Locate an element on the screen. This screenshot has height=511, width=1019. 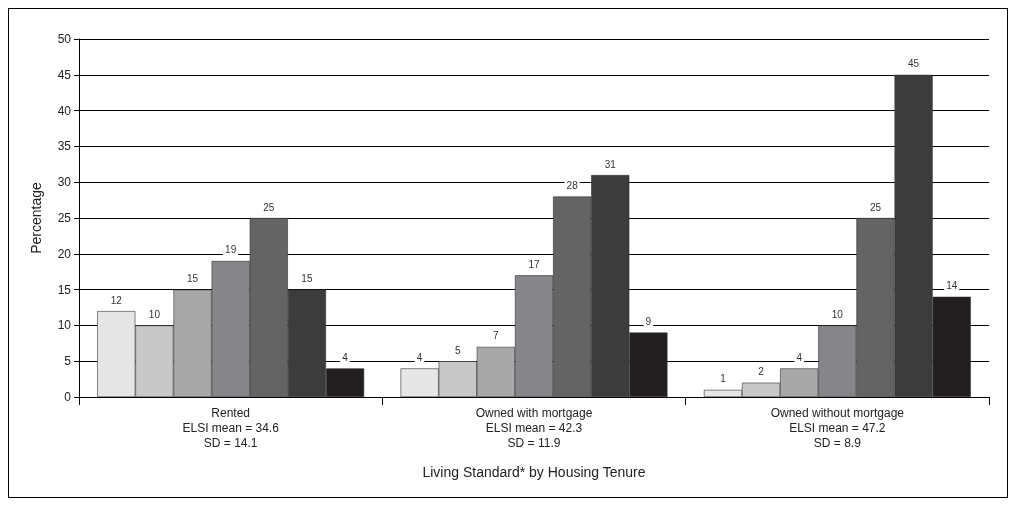
data-label: 12 is located at coordinates (116, 300).